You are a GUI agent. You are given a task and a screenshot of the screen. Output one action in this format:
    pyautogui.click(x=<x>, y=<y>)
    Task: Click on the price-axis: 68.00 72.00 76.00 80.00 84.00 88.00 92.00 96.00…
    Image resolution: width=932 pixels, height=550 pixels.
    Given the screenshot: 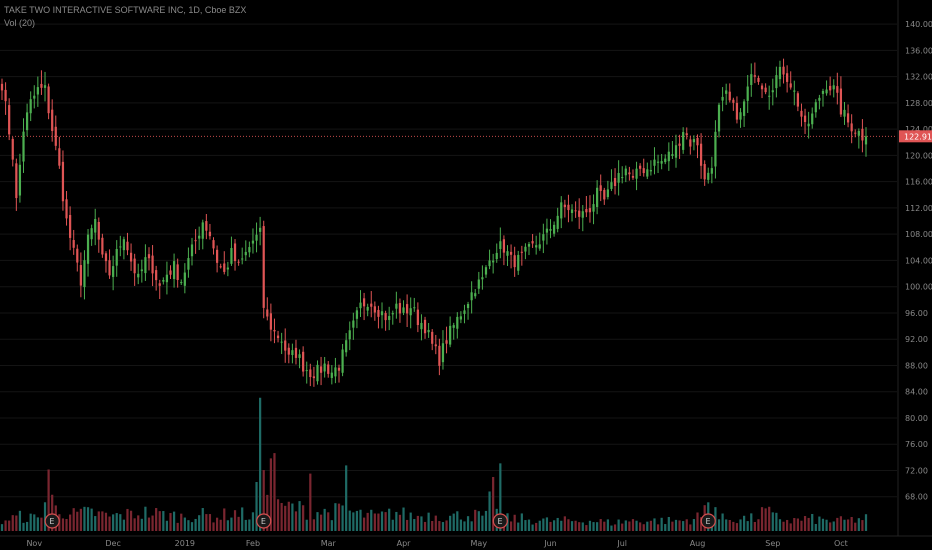 What is the action you would take?
    pyautogui.click(x=914, y=268)
    